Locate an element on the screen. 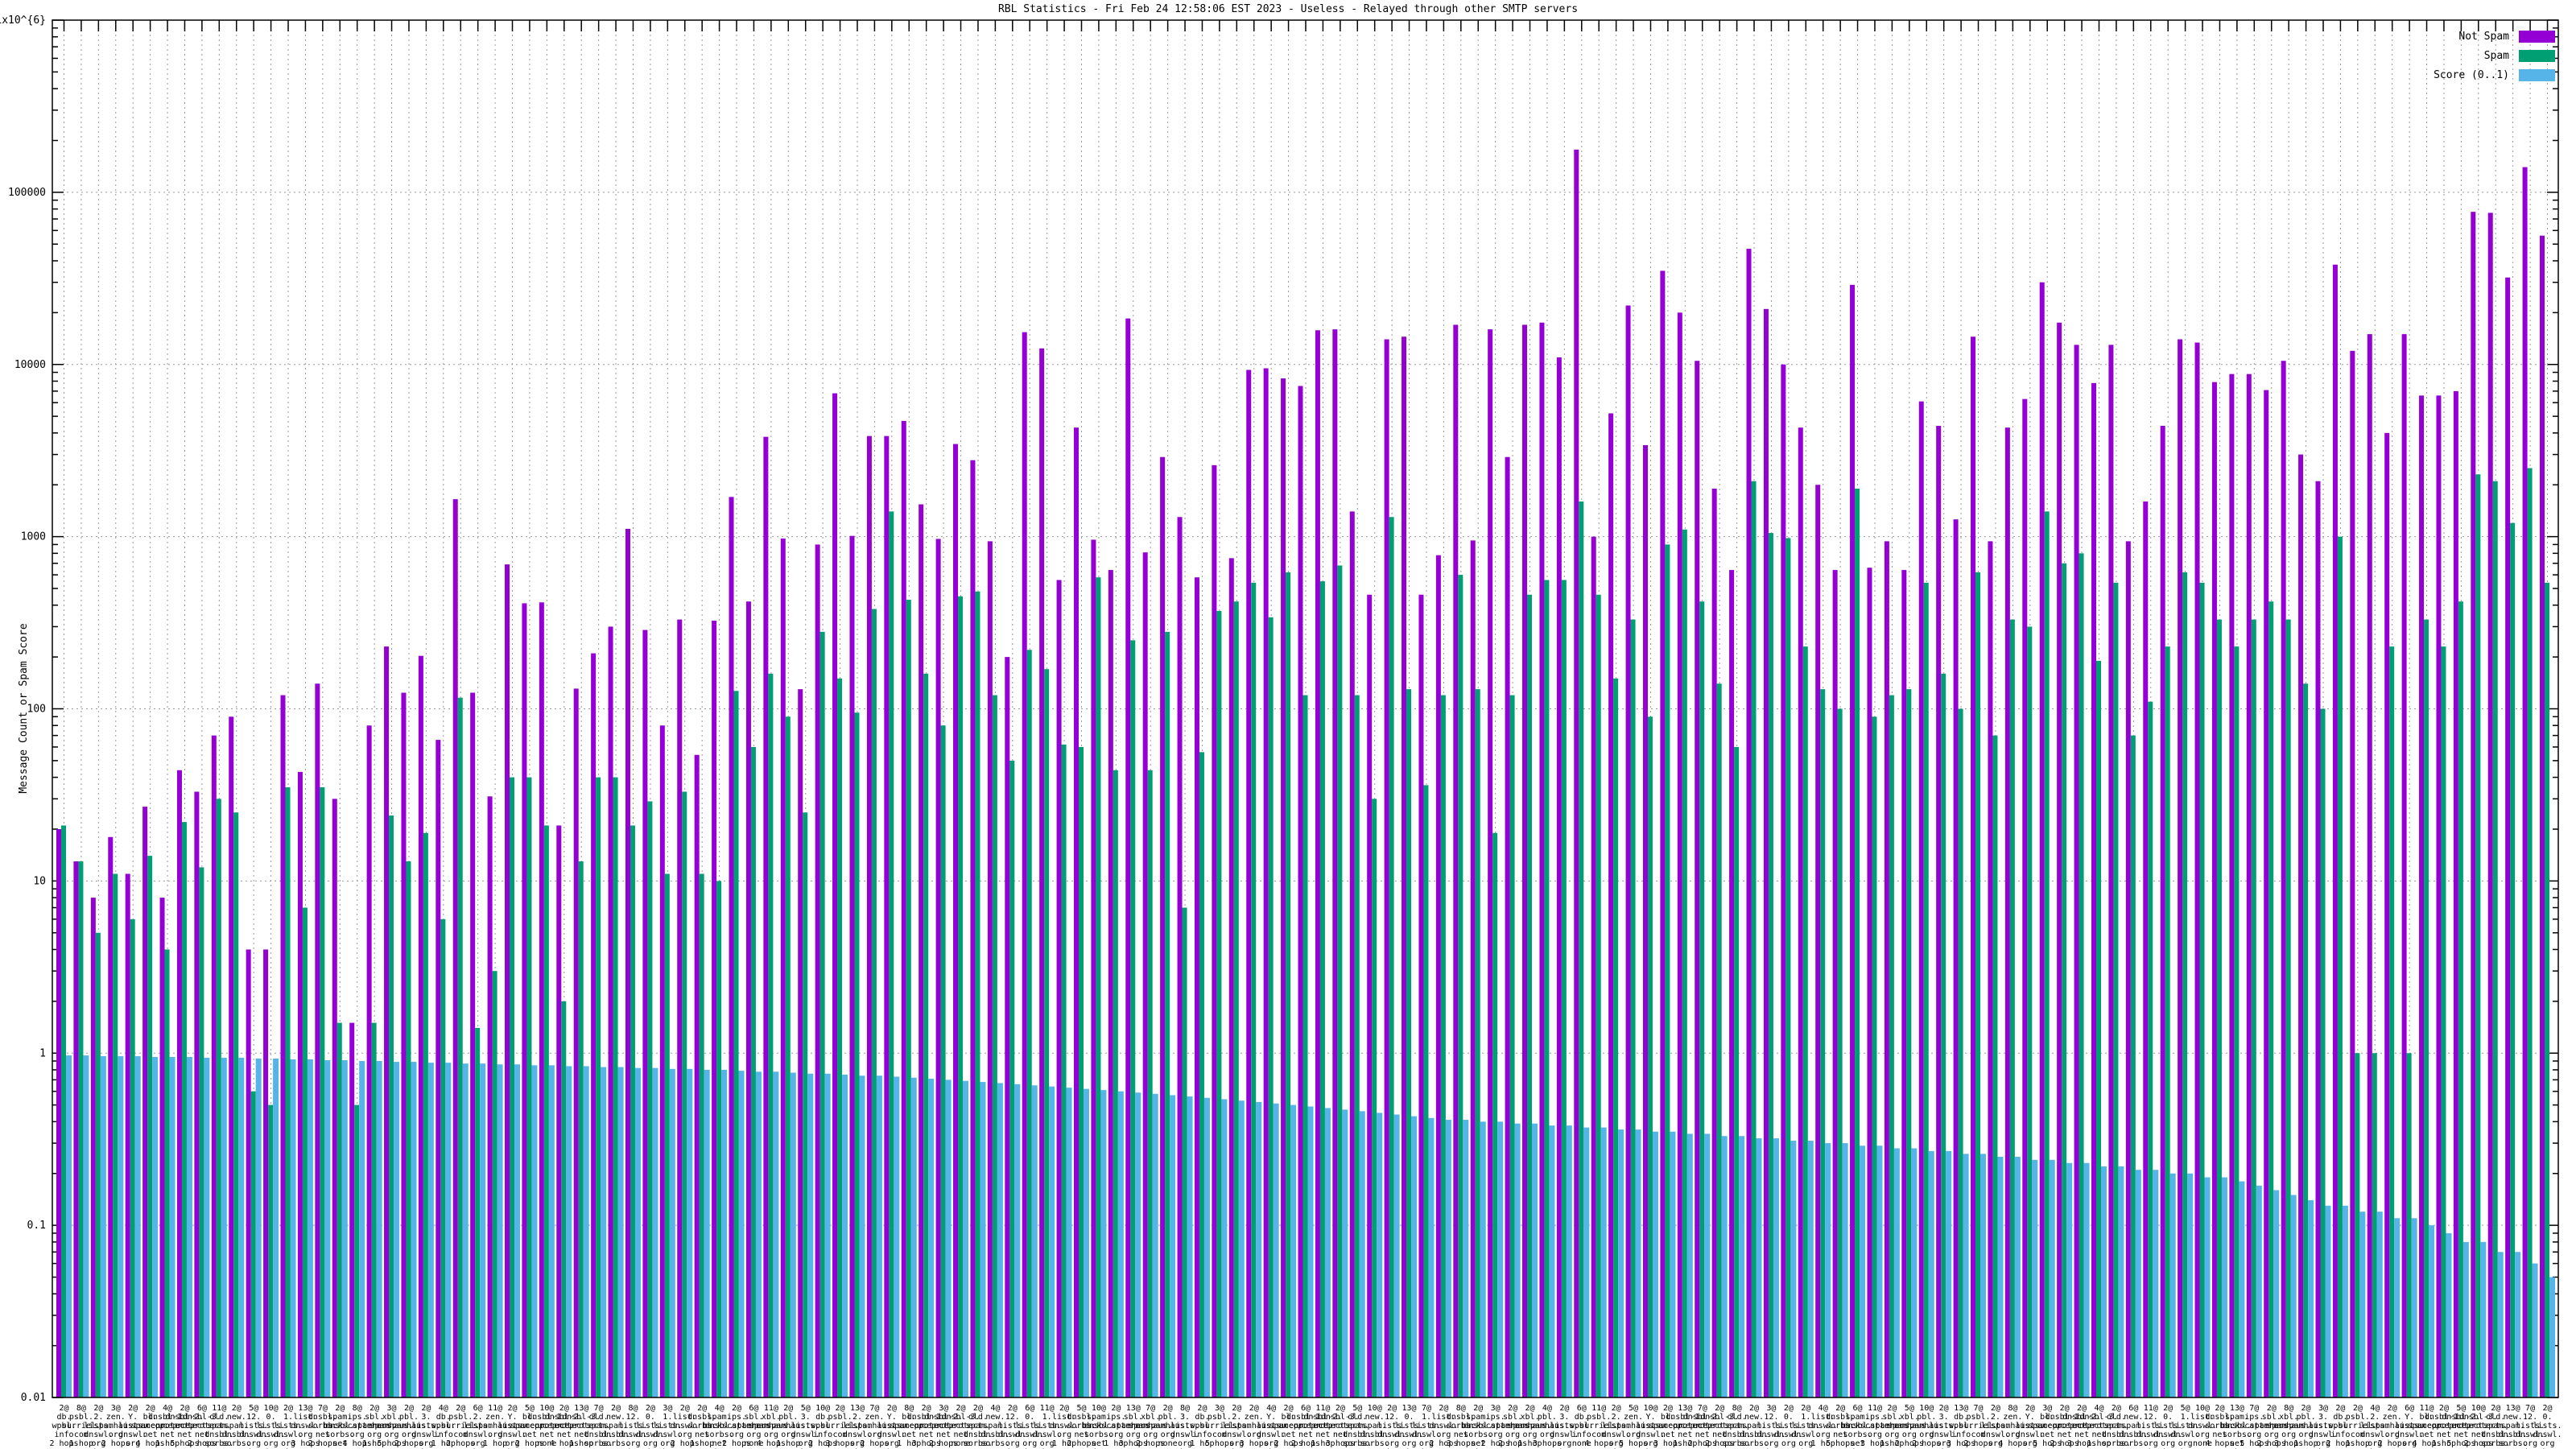 The width and height of the screenshot is (2576, 1449). x-tick-label: 13@ dnsbl-1. uceprotect. net 1 hop is located at coordinates (1685, 1426).